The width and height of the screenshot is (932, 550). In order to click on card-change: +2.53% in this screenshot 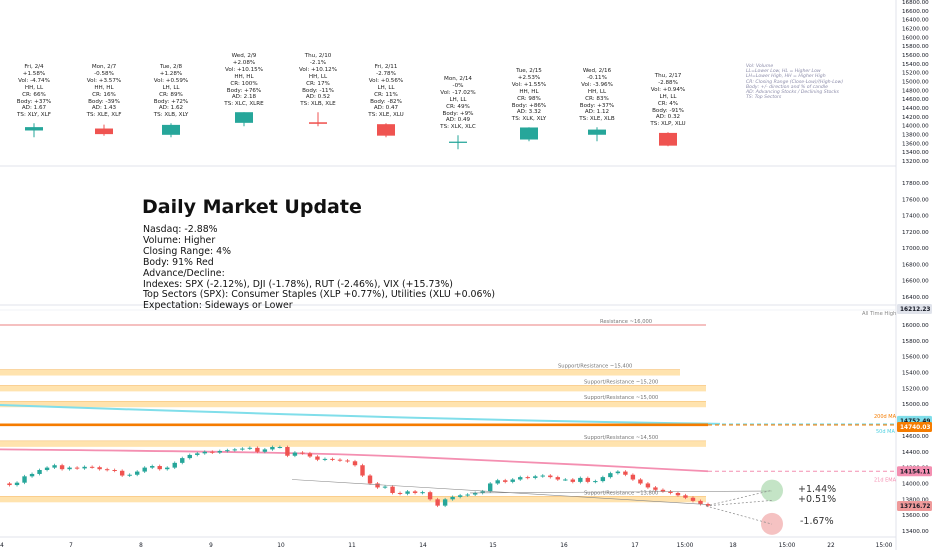, I will do `click(529, 77)`.